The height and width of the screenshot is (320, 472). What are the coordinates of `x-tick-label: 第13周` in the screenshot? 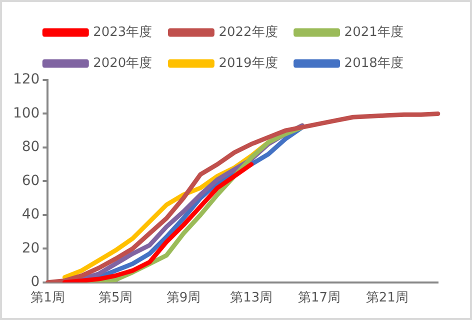 It's located at (251, 298).